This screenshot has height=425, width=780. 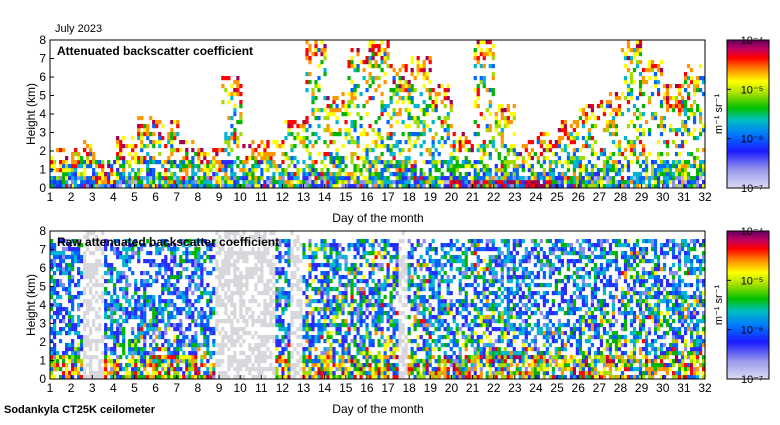 What do you see at coordinates (621, 388) in the screenshot?
I see `x-tick-label: 28` at bounding box center [621, 388].